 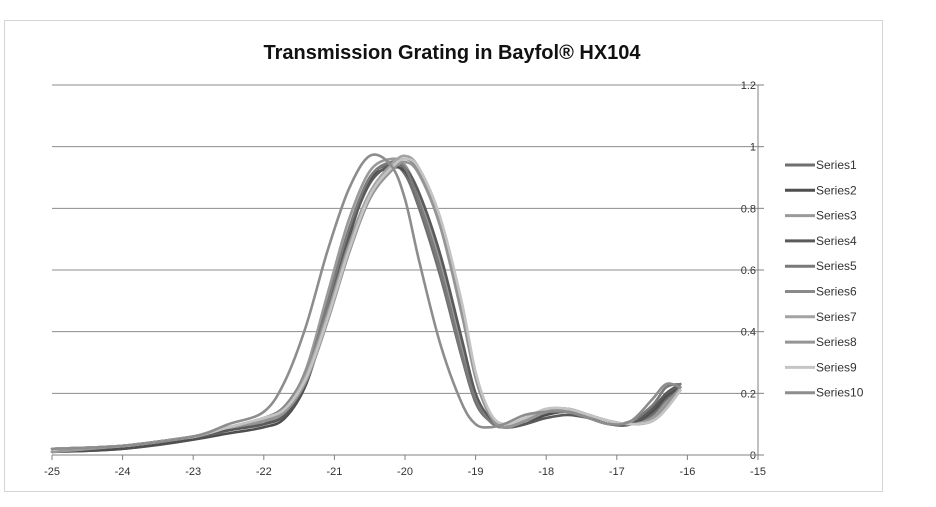 I want to click on x-tick-label: -23, so click(x=193, y=472).